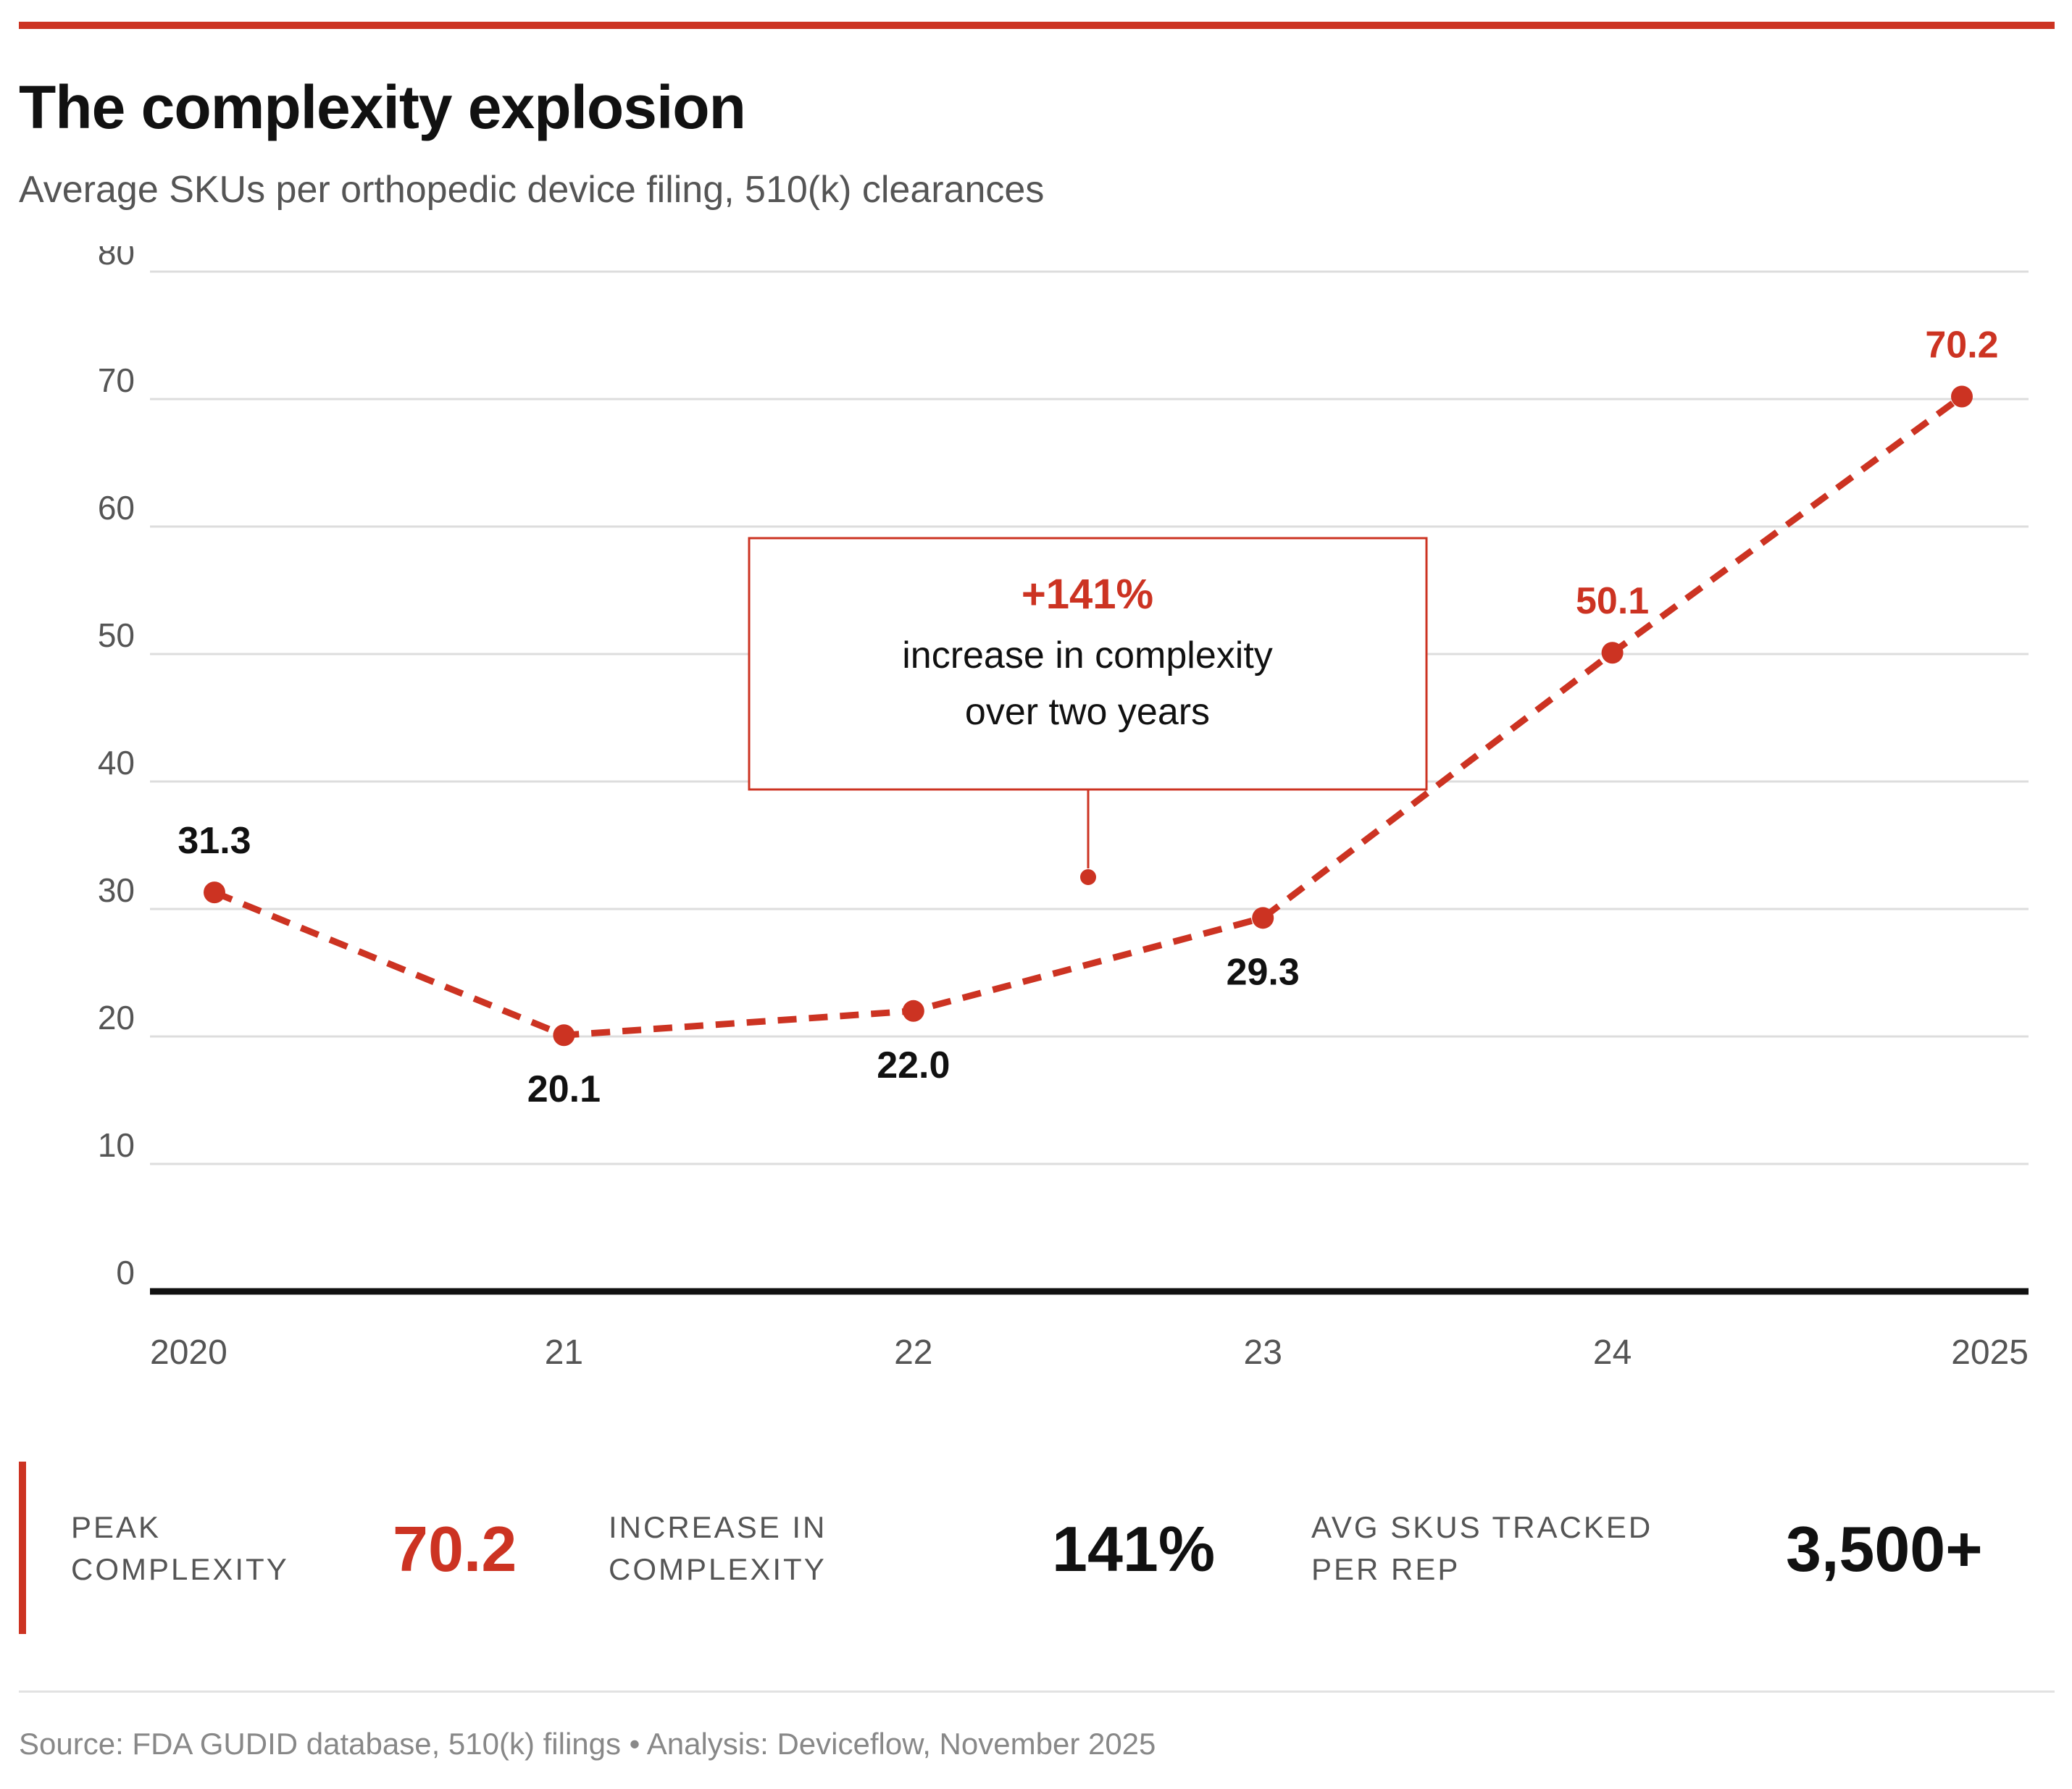  Describe the element at coordinates (564, 1089) in the screenshot. I see `data-label: 20.1` at that location.